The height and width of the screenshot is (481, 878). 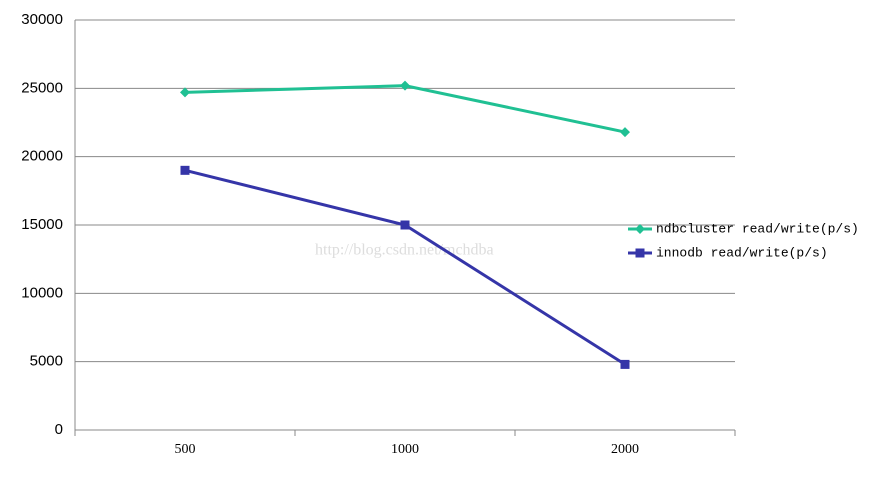 What do you see at coordinates (42, 292) in the screenshot?
I see `y-tick-label: 10000` at bounding box center [42, 292].